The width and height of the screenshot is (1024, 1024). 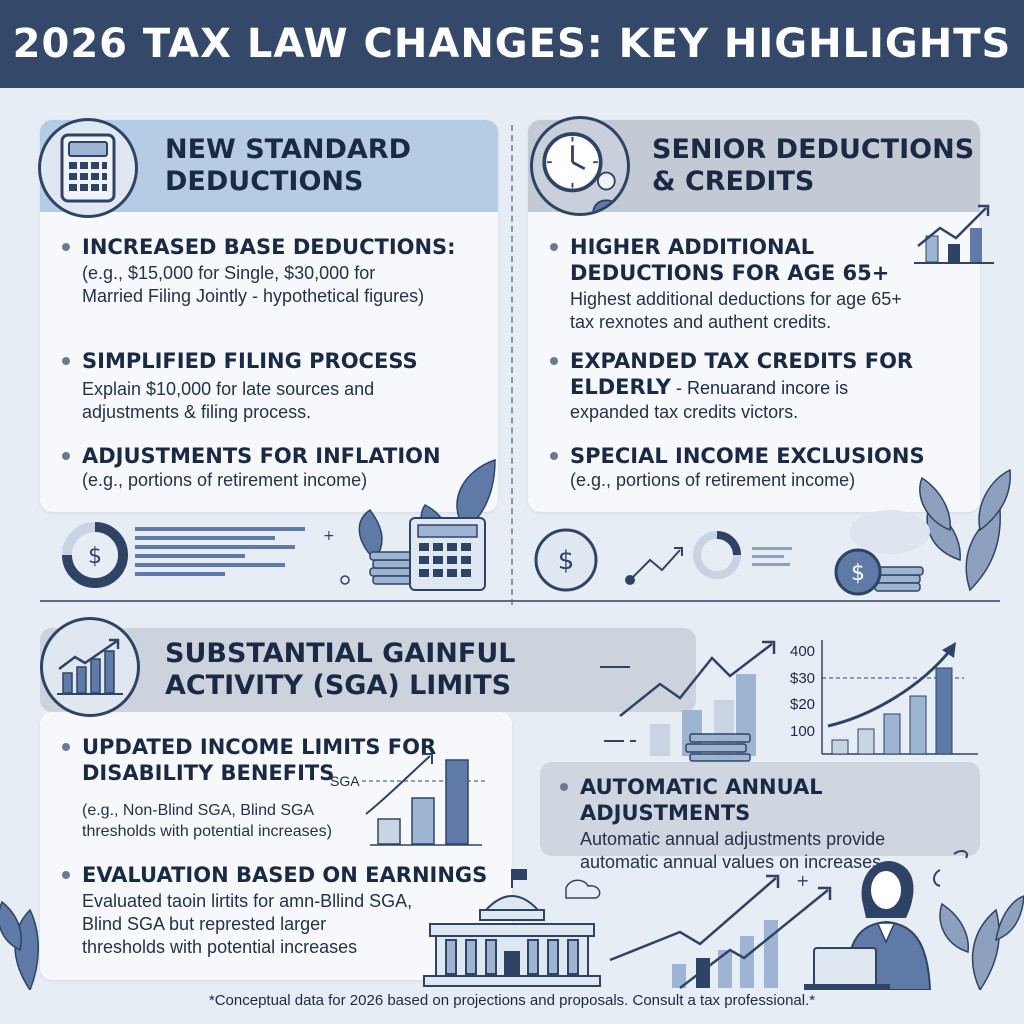 I want to click on axis-tick: $20, so click(x=802, y=704).